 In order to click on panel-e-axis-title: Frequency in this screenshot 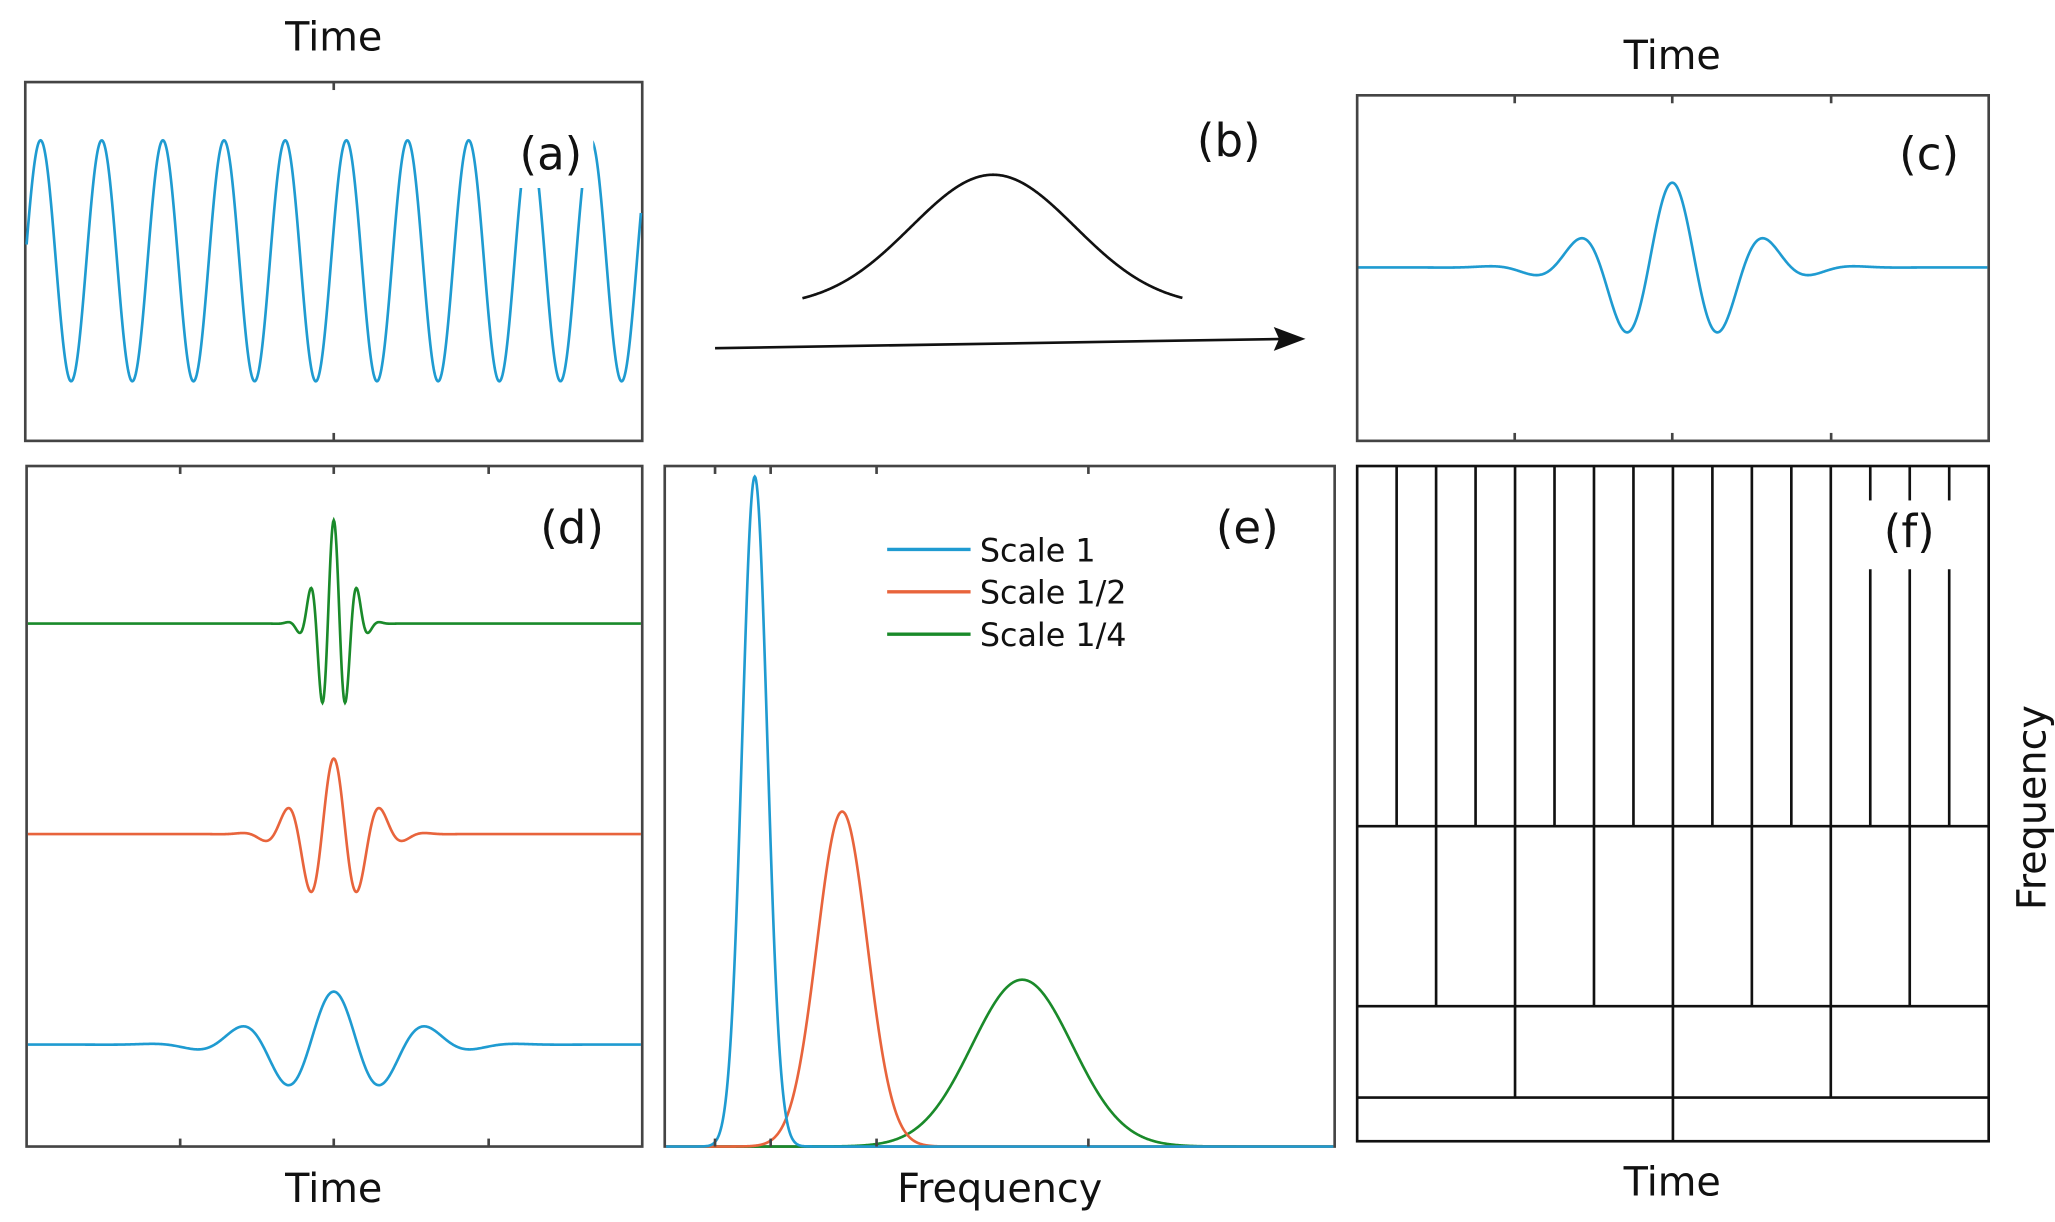, I will do `click(999, 1189)`.